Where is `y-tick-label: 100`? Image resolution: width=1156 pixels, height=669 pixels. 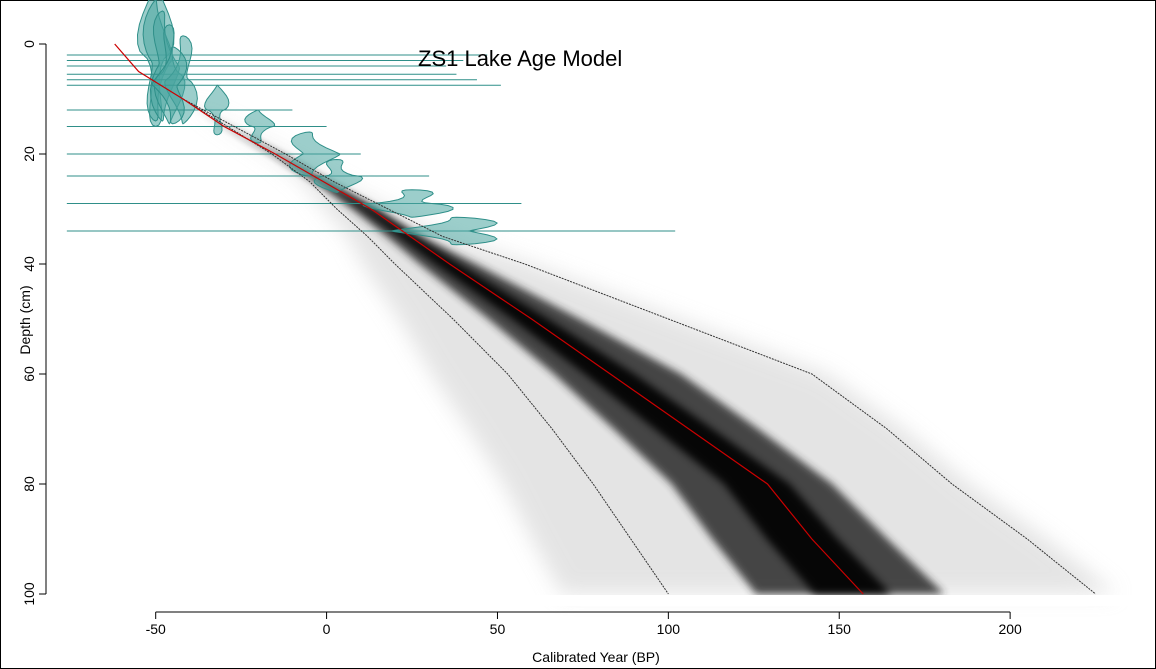 y-tick-label: 100 is located at coordinates (29, 594).